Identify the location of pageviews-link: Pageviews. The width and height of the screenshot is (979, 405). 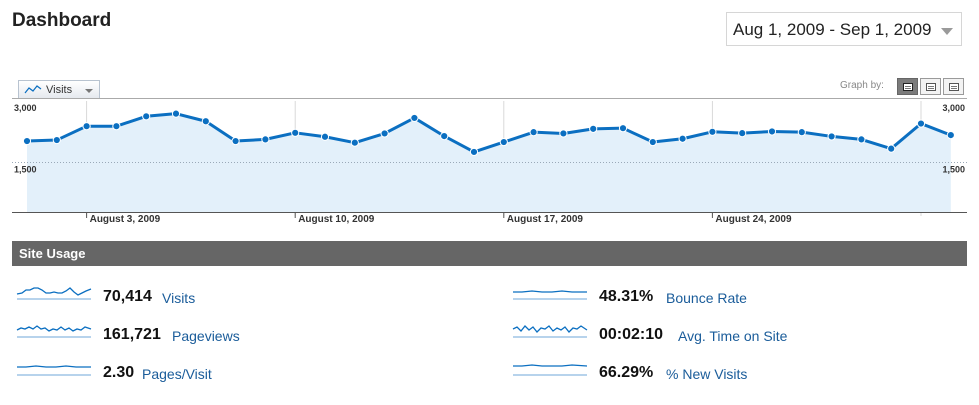
(206, 336).